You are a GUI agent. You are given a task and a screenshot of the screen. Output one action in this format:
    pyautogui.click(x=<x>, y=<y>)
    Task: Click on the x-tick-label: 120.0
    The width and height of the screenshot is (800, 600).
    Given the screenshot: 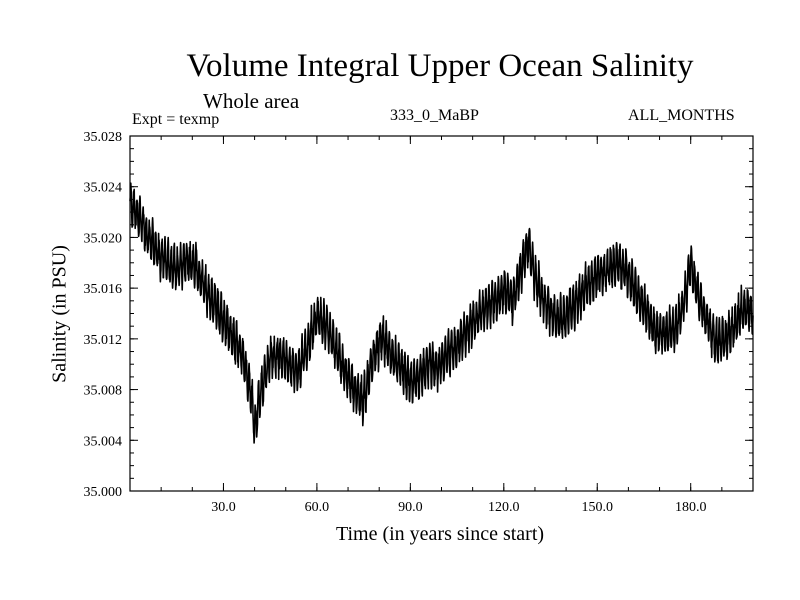 What is the action you would take?
    pyautogui.click(x=504, y=507)
    